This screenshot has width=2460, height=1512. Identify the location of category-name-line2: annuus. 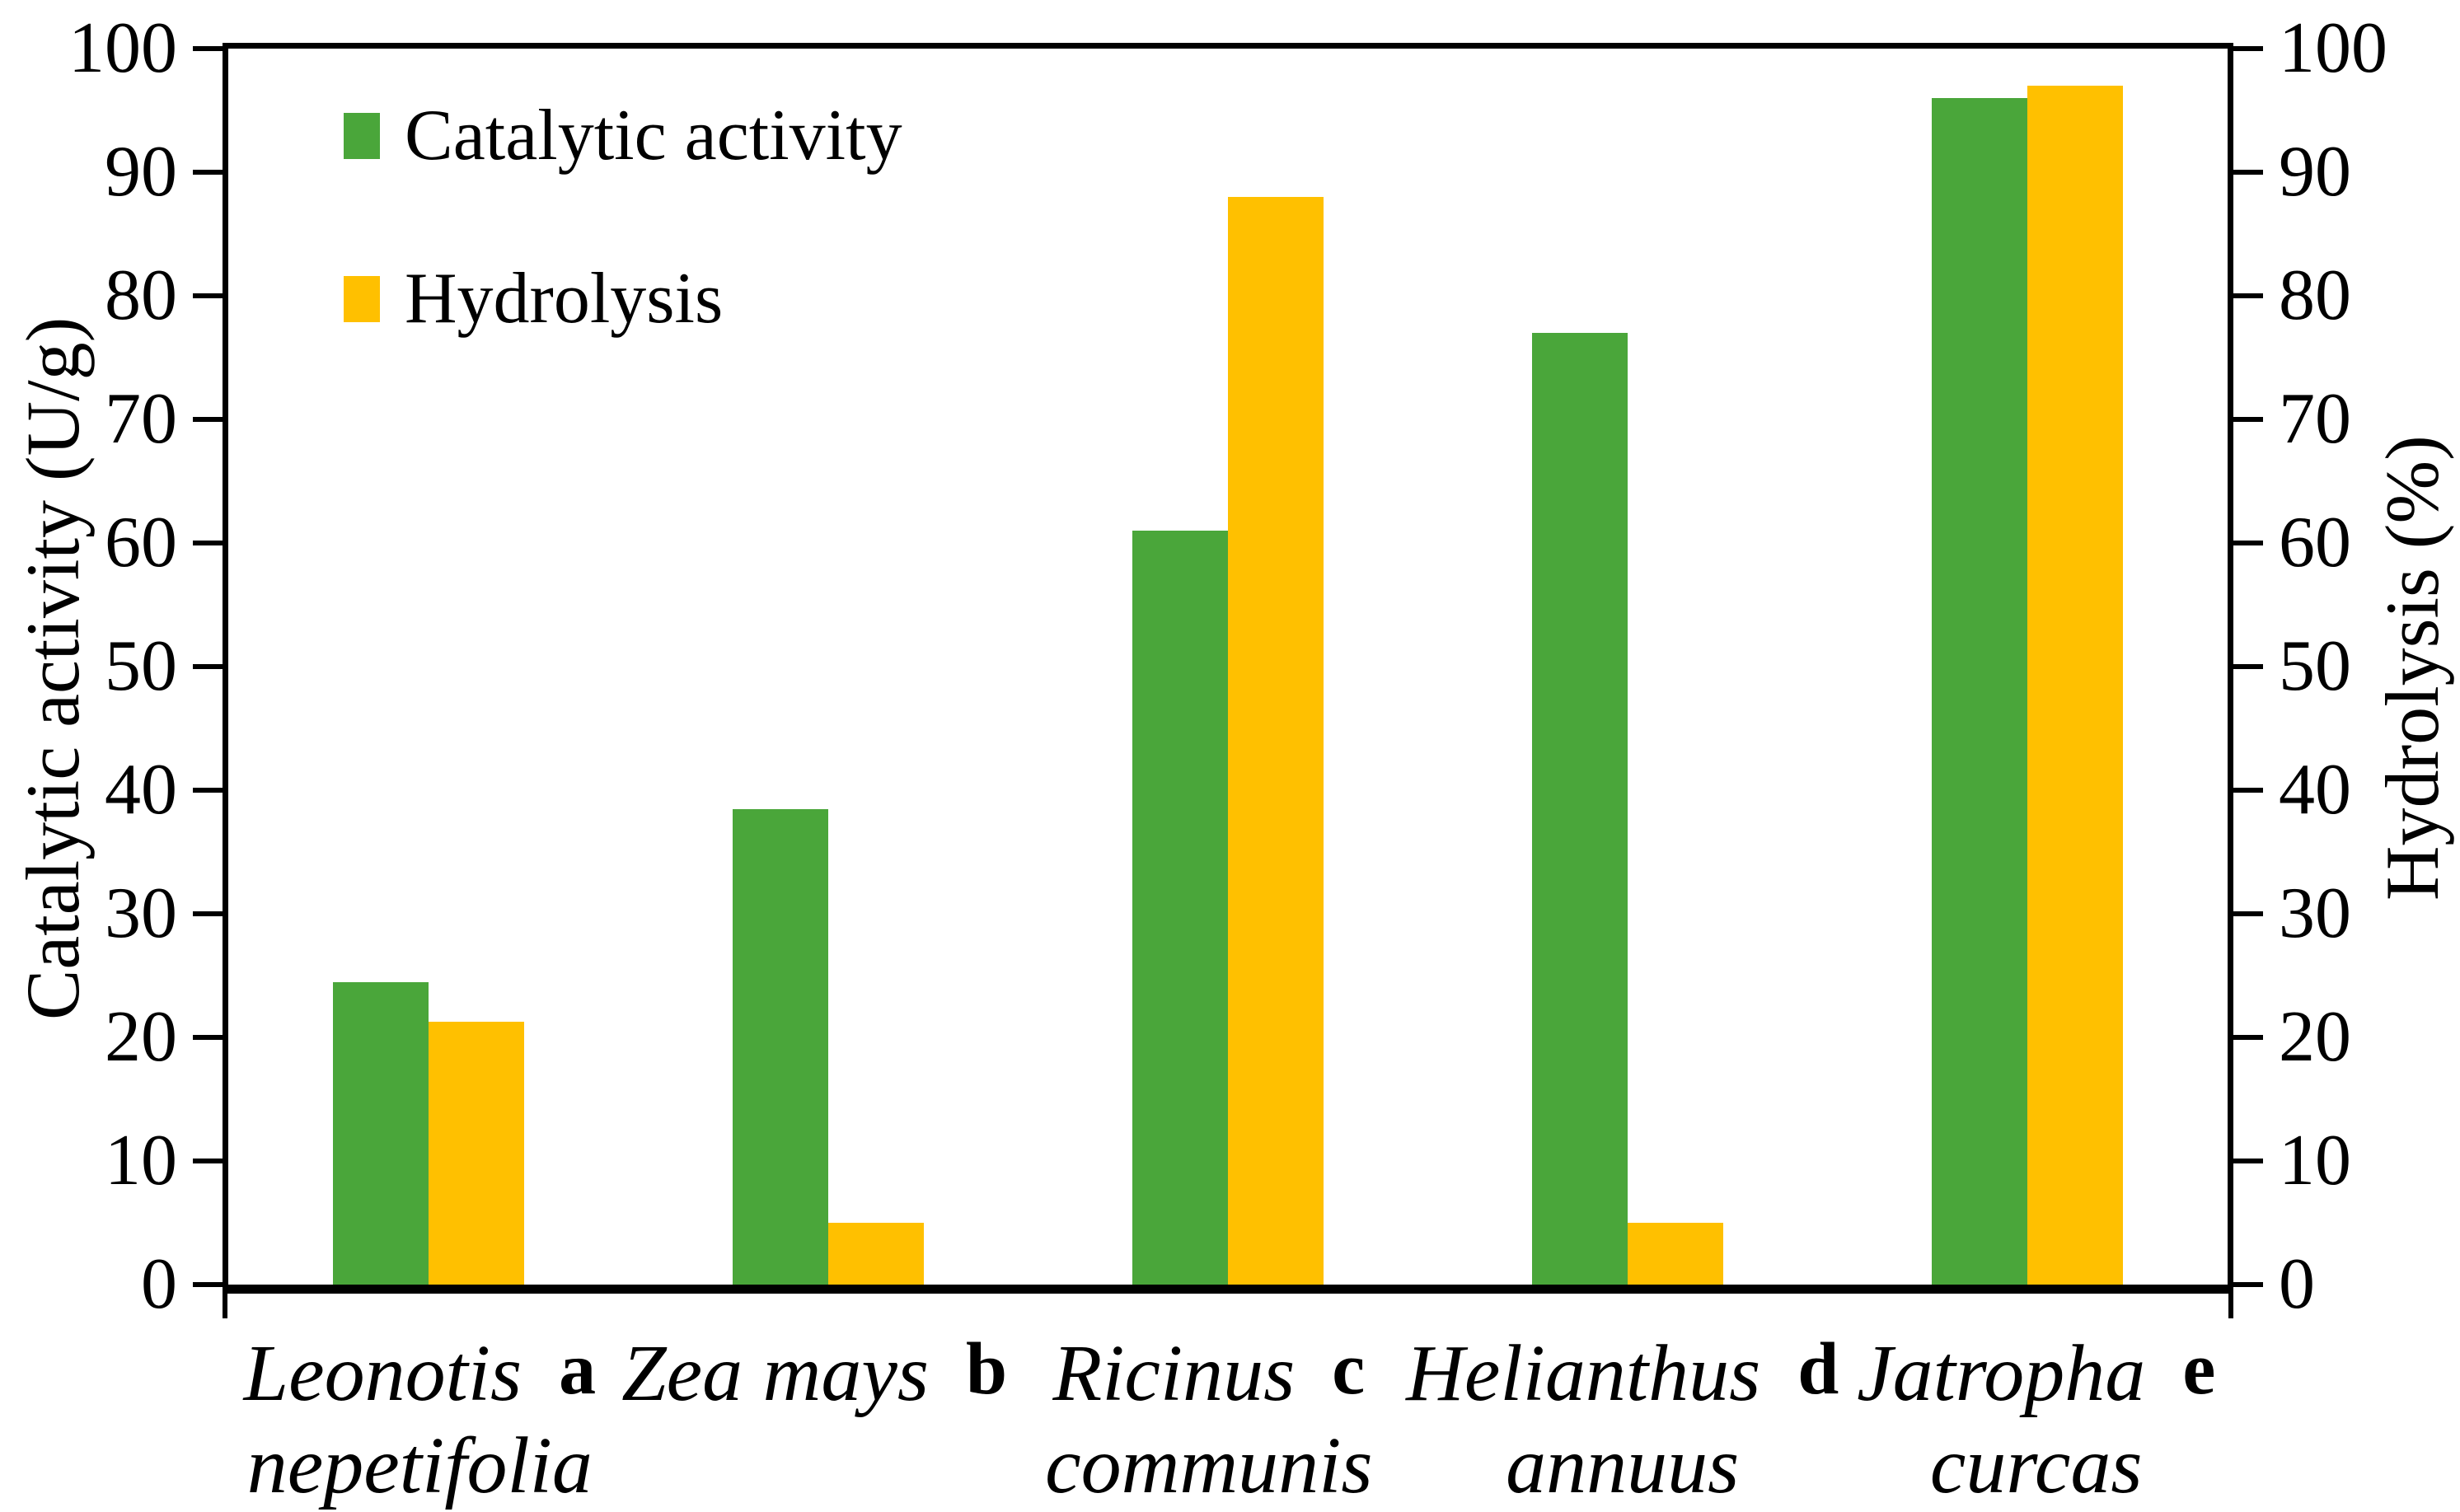
(1623, 1465).